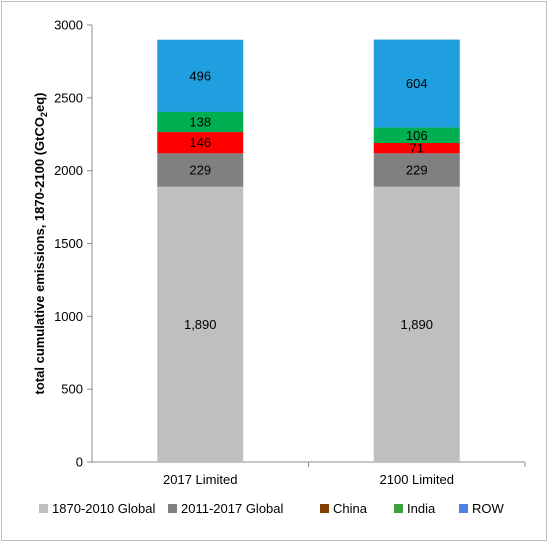 The height and width of the screenshot is (544, 550). Describe the element at coordinates (68, 170) in the screenshot. I see `y-tick-label: 2000` at that location.